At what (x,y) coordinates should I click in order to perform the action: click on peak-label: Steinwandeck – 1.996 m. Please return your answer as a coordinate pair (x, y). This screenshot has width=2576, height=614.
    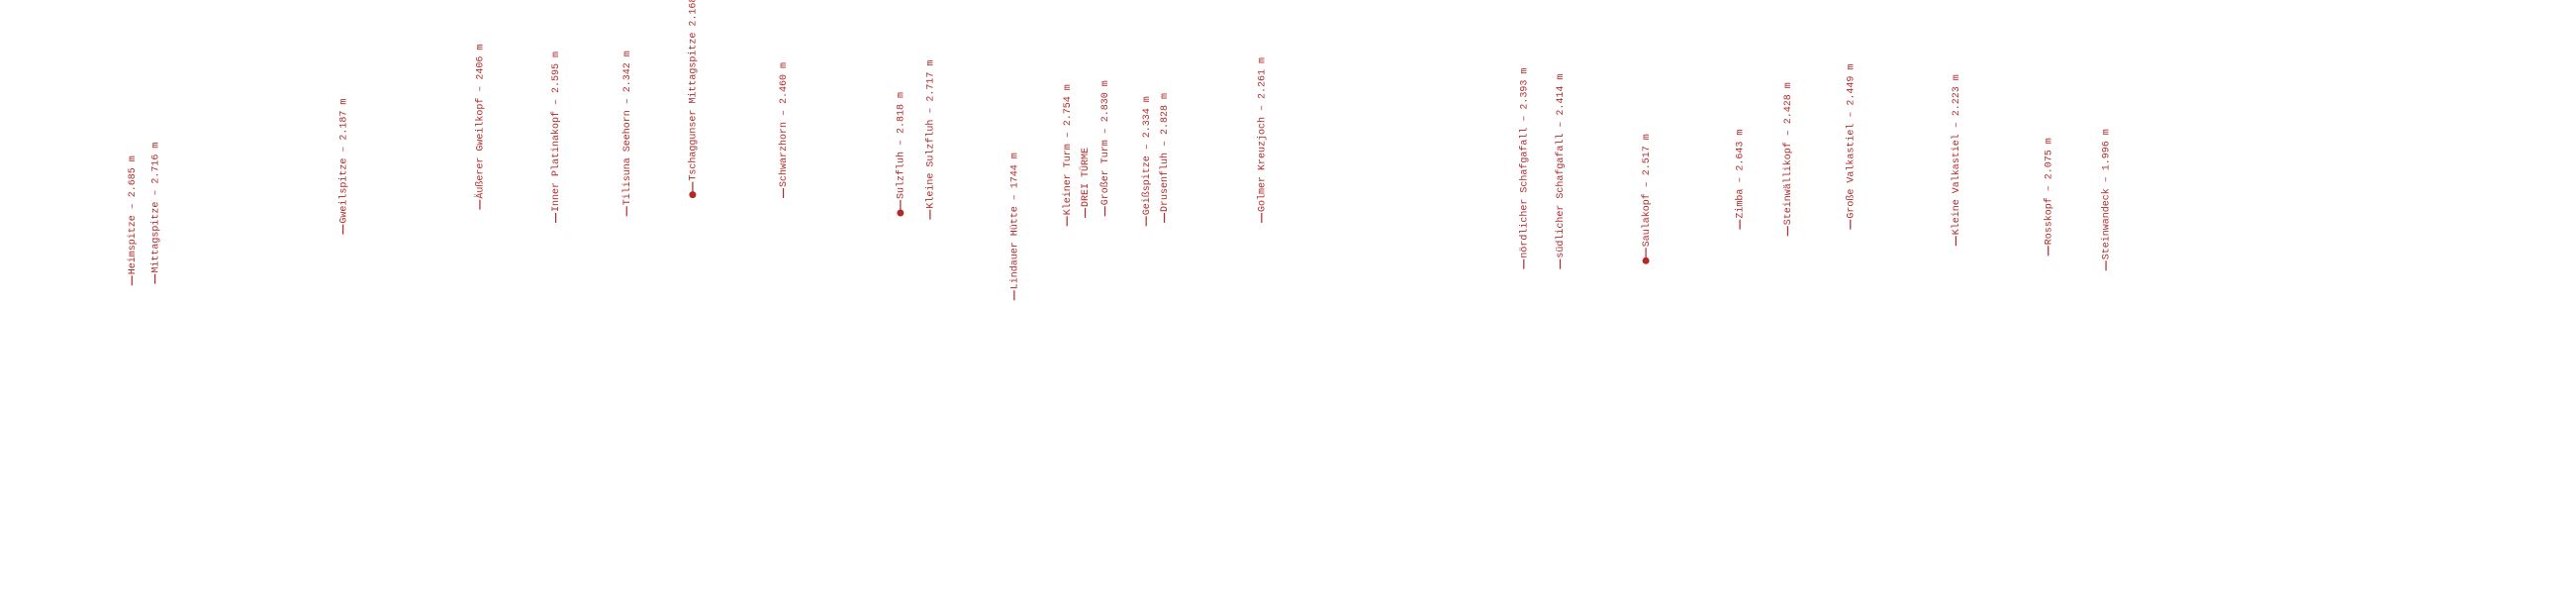
    Looking at the image, I should click on (2107, 200).